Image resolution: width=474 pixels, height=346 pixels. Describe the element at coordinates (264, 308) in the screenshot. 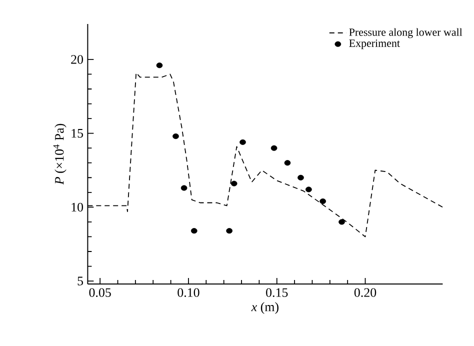

I see `x-axis-title: x (m)` at that location.